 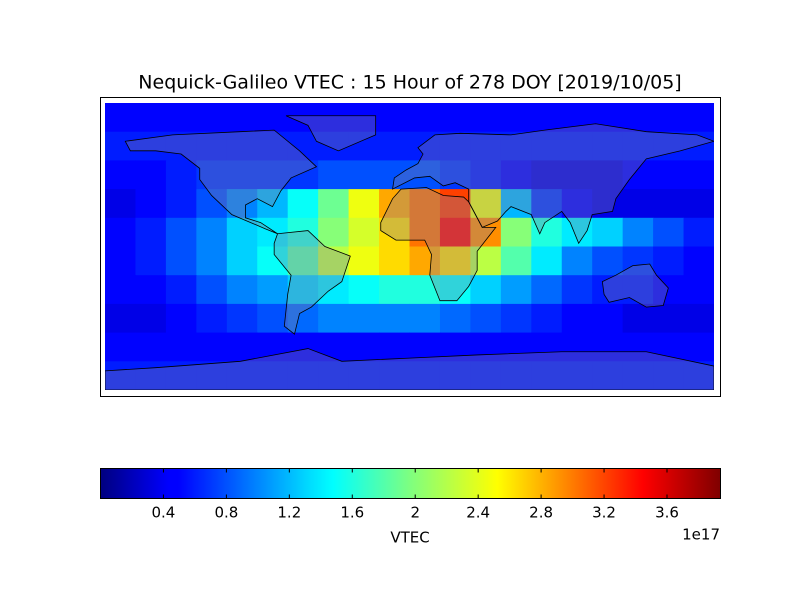 I want to click on colorbar-tick-label: 2.8, so click(x=541, y=513).